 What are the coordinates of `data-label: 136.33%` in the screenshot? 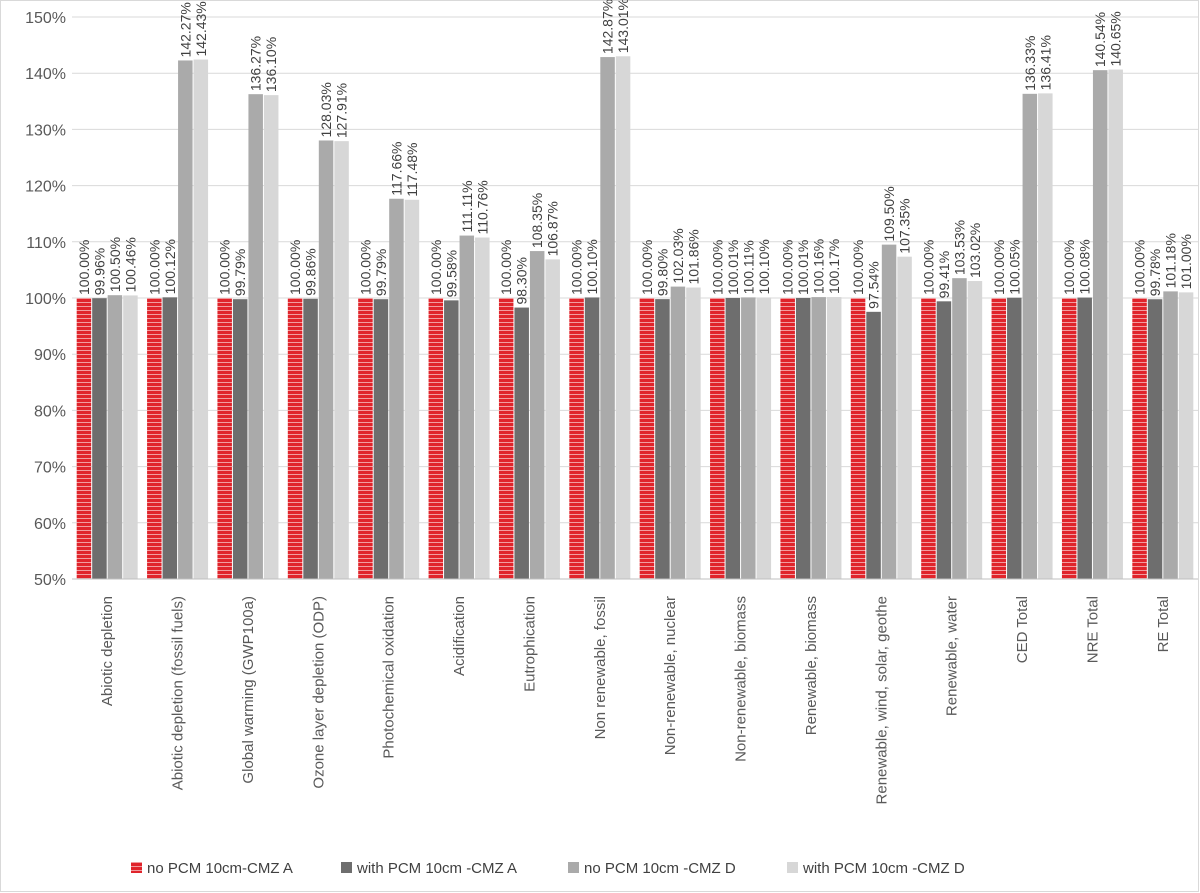 It's located at (1030, 63).